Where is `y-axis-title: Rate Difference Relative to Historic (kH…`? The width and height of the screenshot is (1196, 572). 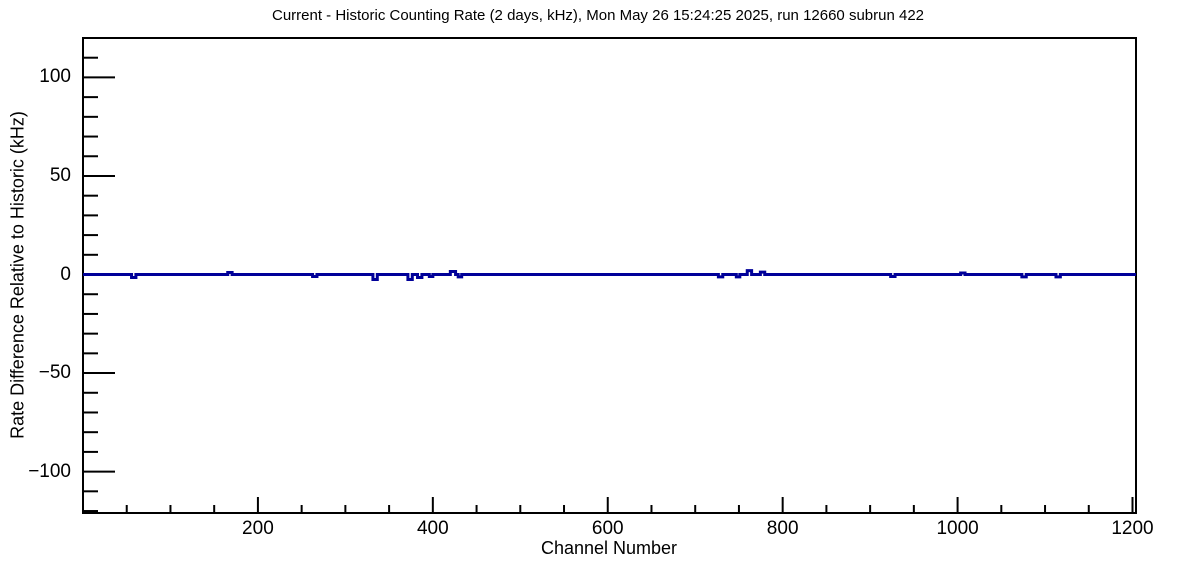
y-axis-title: Rate Difference Relative to Historic (kH… is located at coordinates (17, 275).